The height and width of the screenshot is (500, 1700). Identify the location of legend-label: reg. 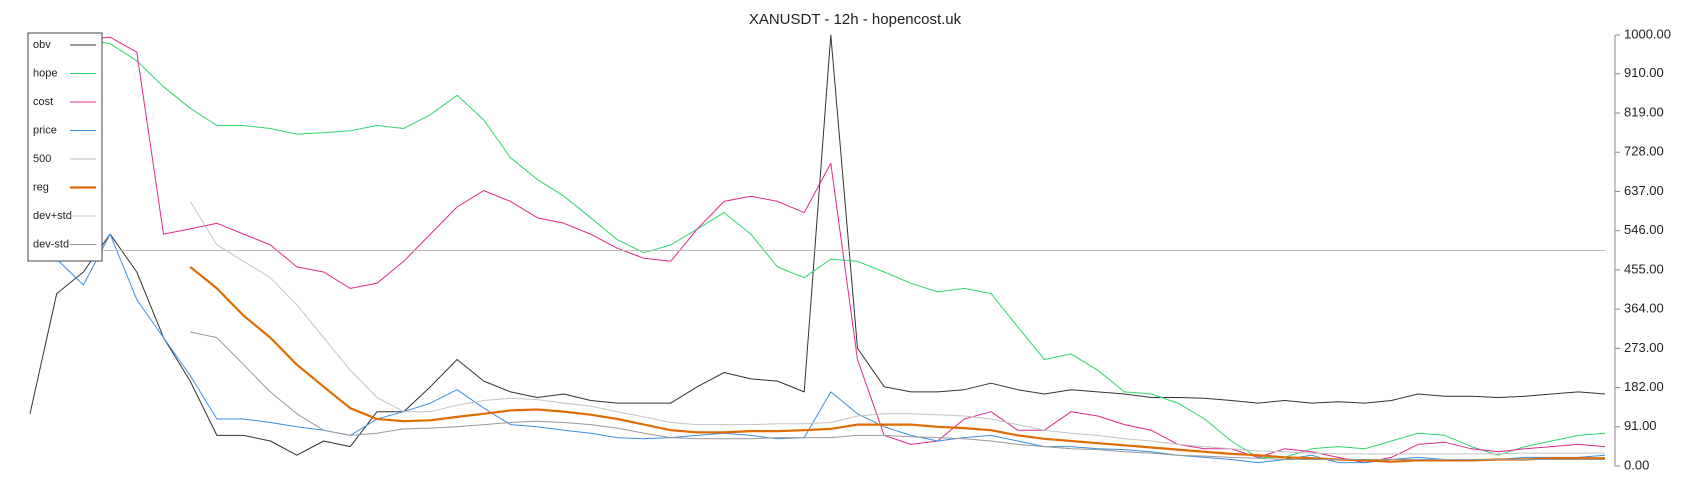
(41, 187).